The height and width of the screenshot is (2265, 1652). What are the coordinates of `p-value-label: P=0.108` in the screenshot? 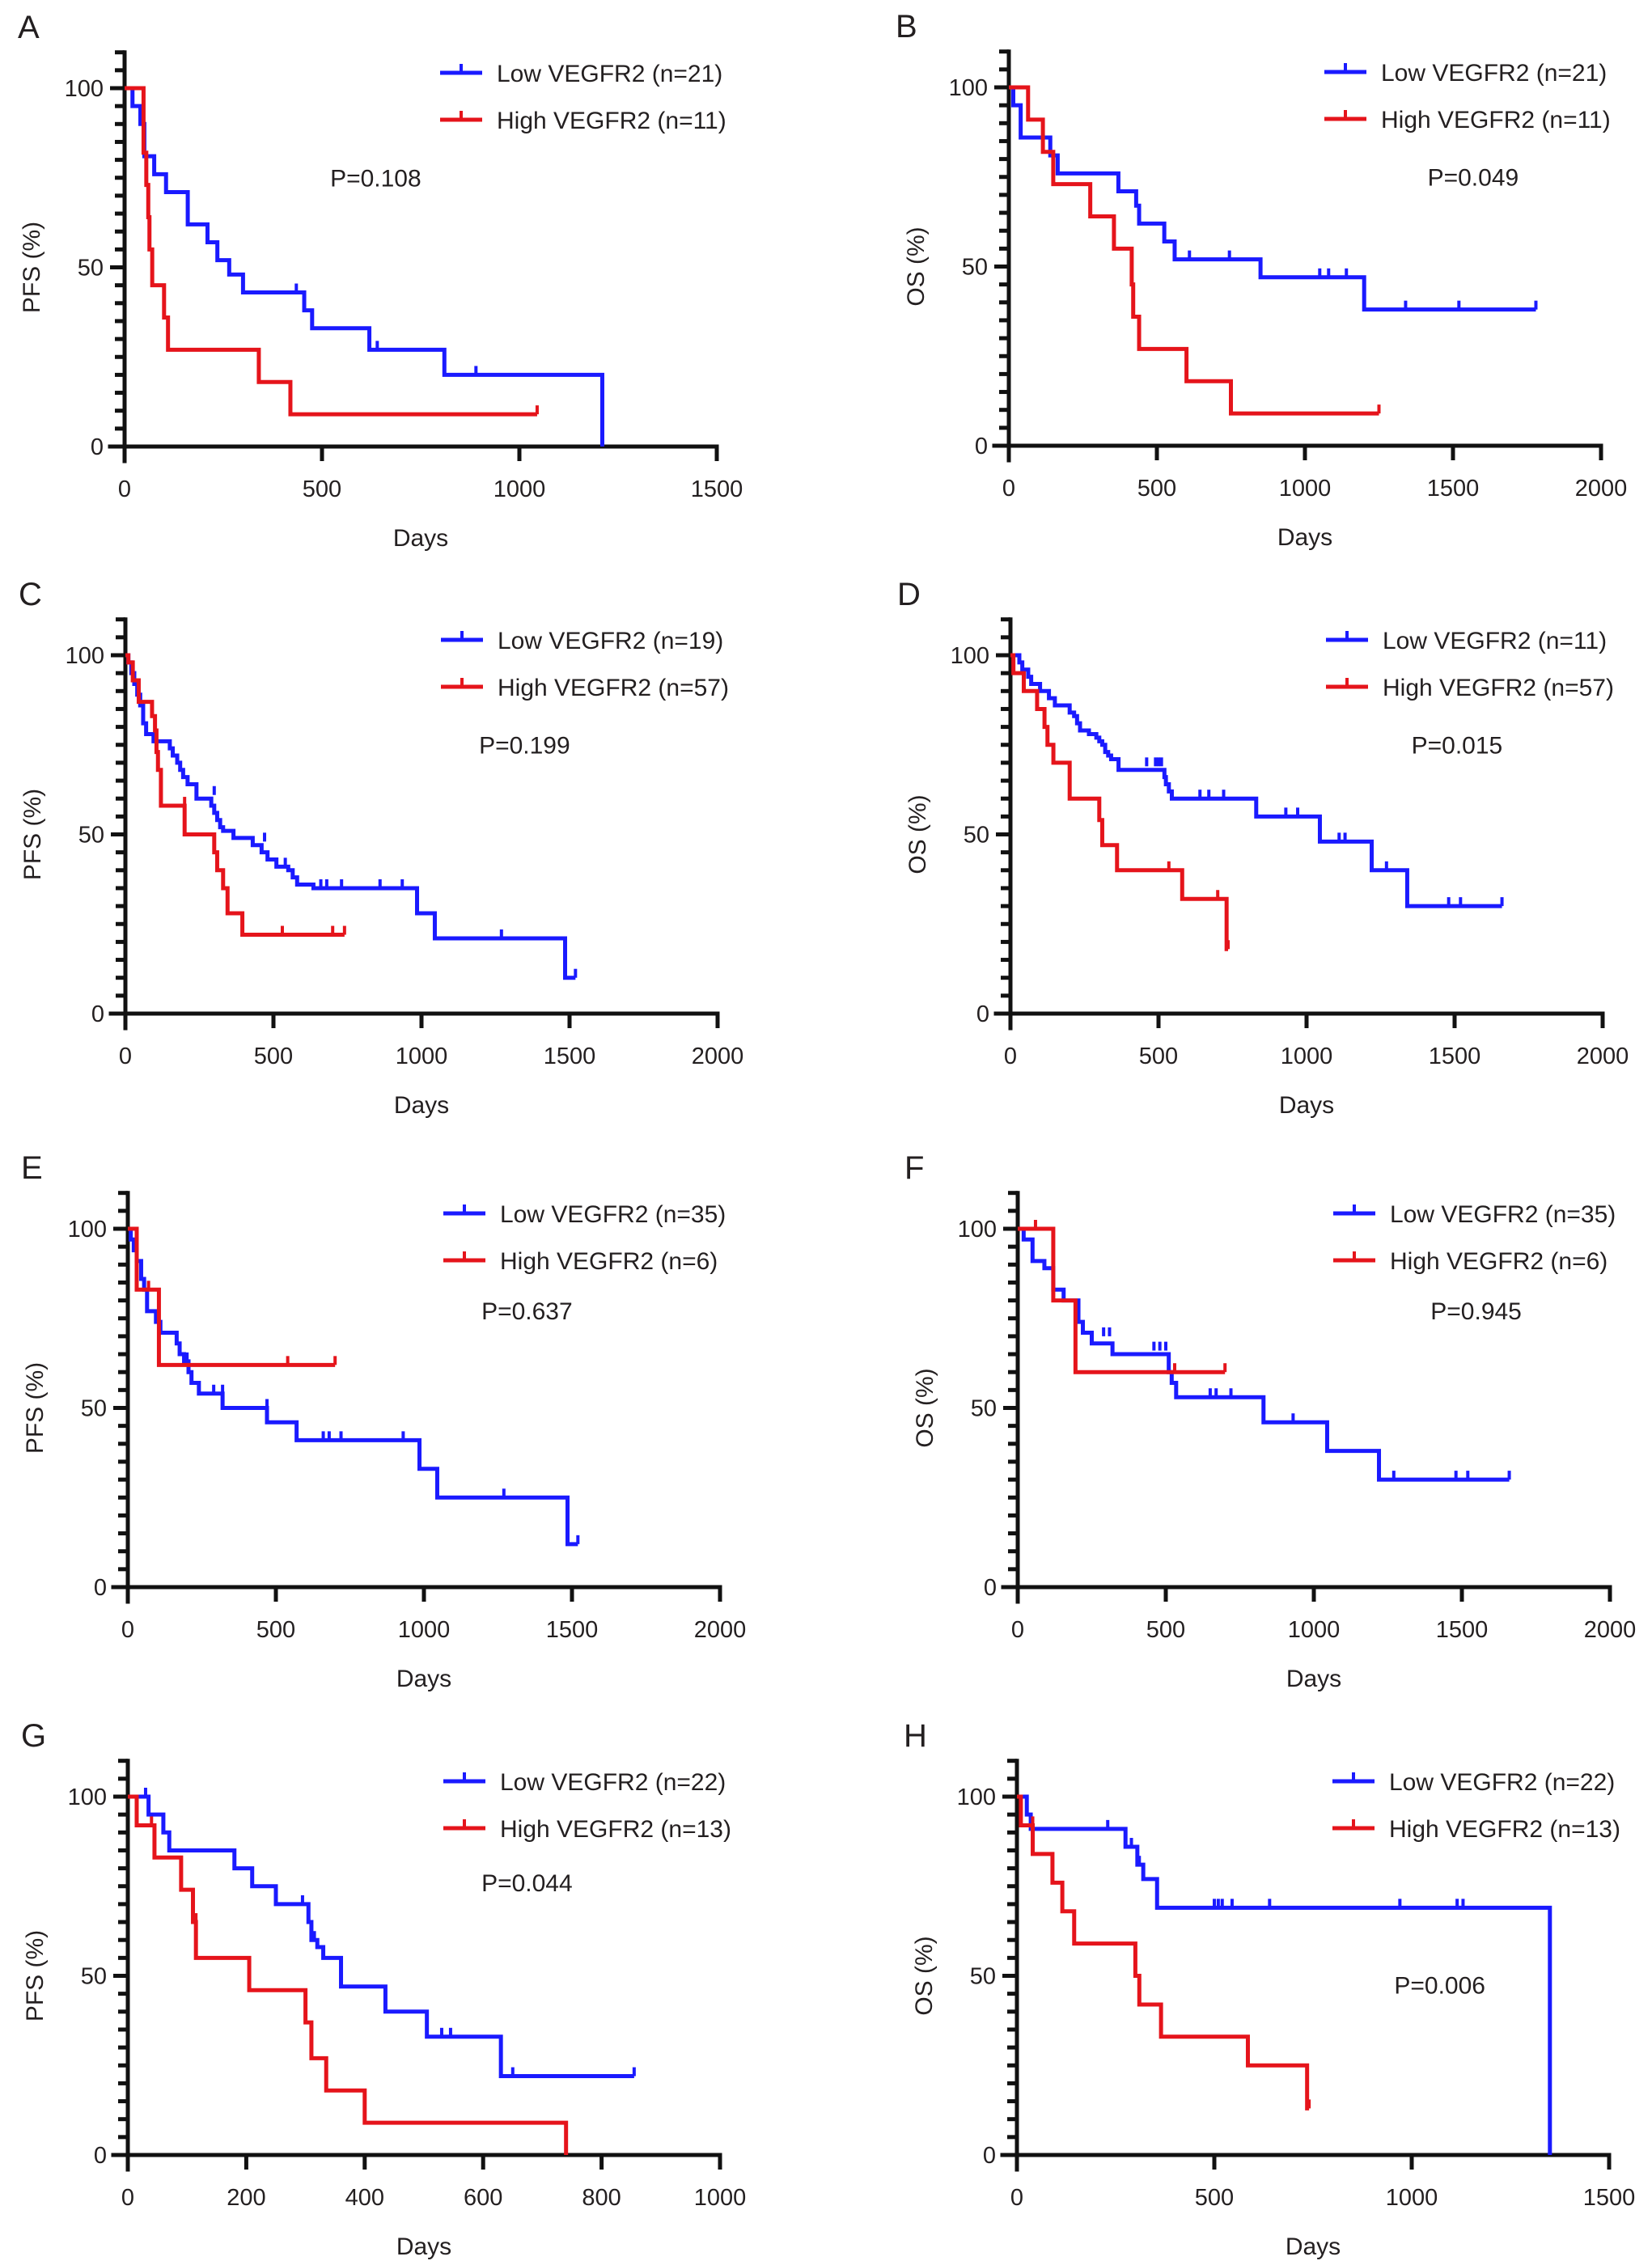 It's located at (375, 179).